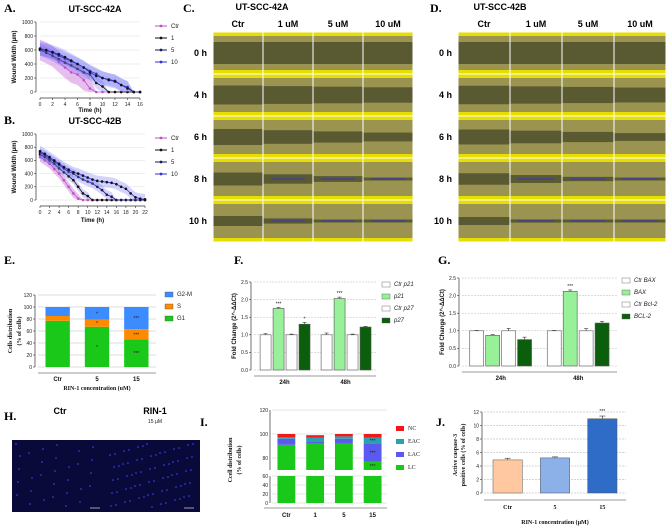  I want to click on d-wound-gap, so click(536, 53).